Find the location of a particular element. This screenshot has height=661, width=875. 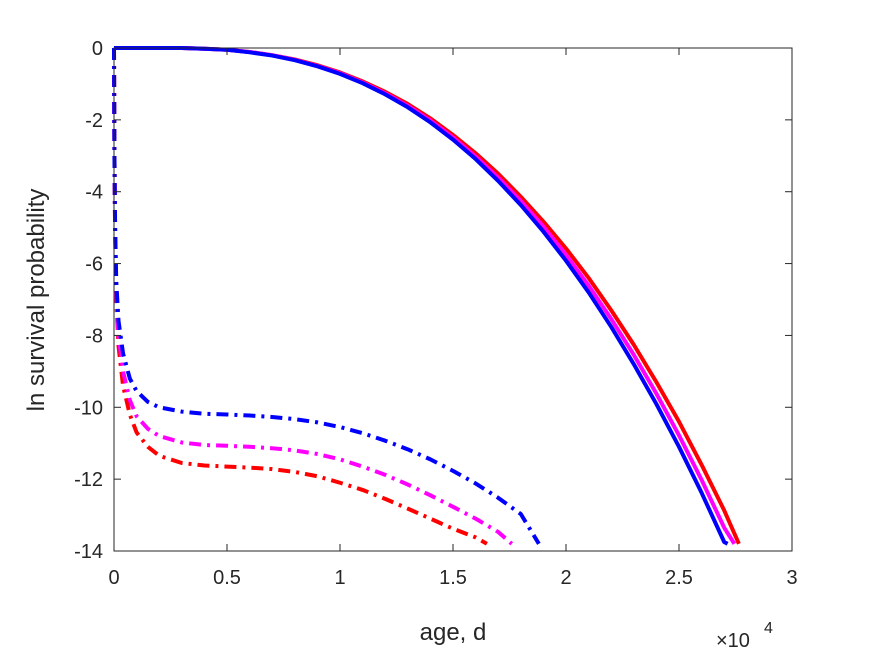

x-multiplier-label: ×10 is located at coordinates (733, 641).